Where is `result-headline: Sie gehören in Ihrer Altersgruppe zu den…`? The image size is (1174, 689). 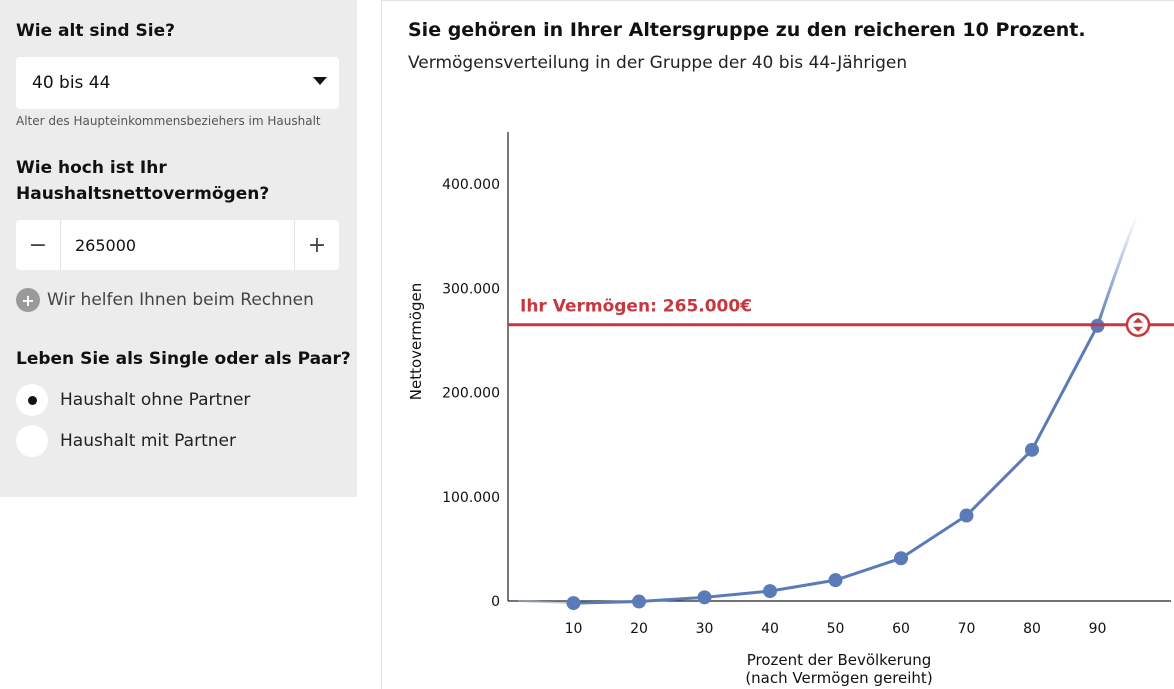 result-headline: Sie gehören in Ihrer Altersgruppe zu den… is located at coordinates (747, 30).